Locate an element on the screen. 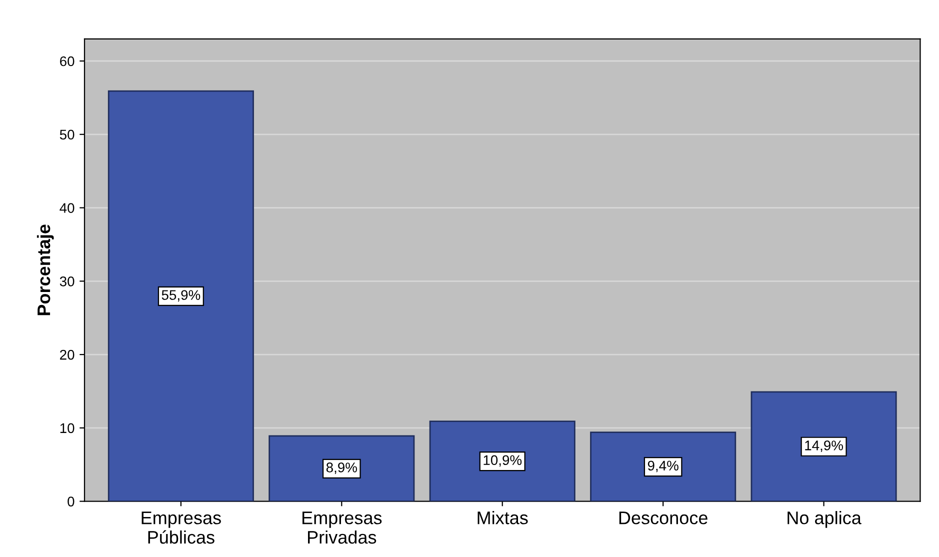 The width and height of the screenshot is (939, 557). y-tick-label: 50 is located at coordinates (67, 135).